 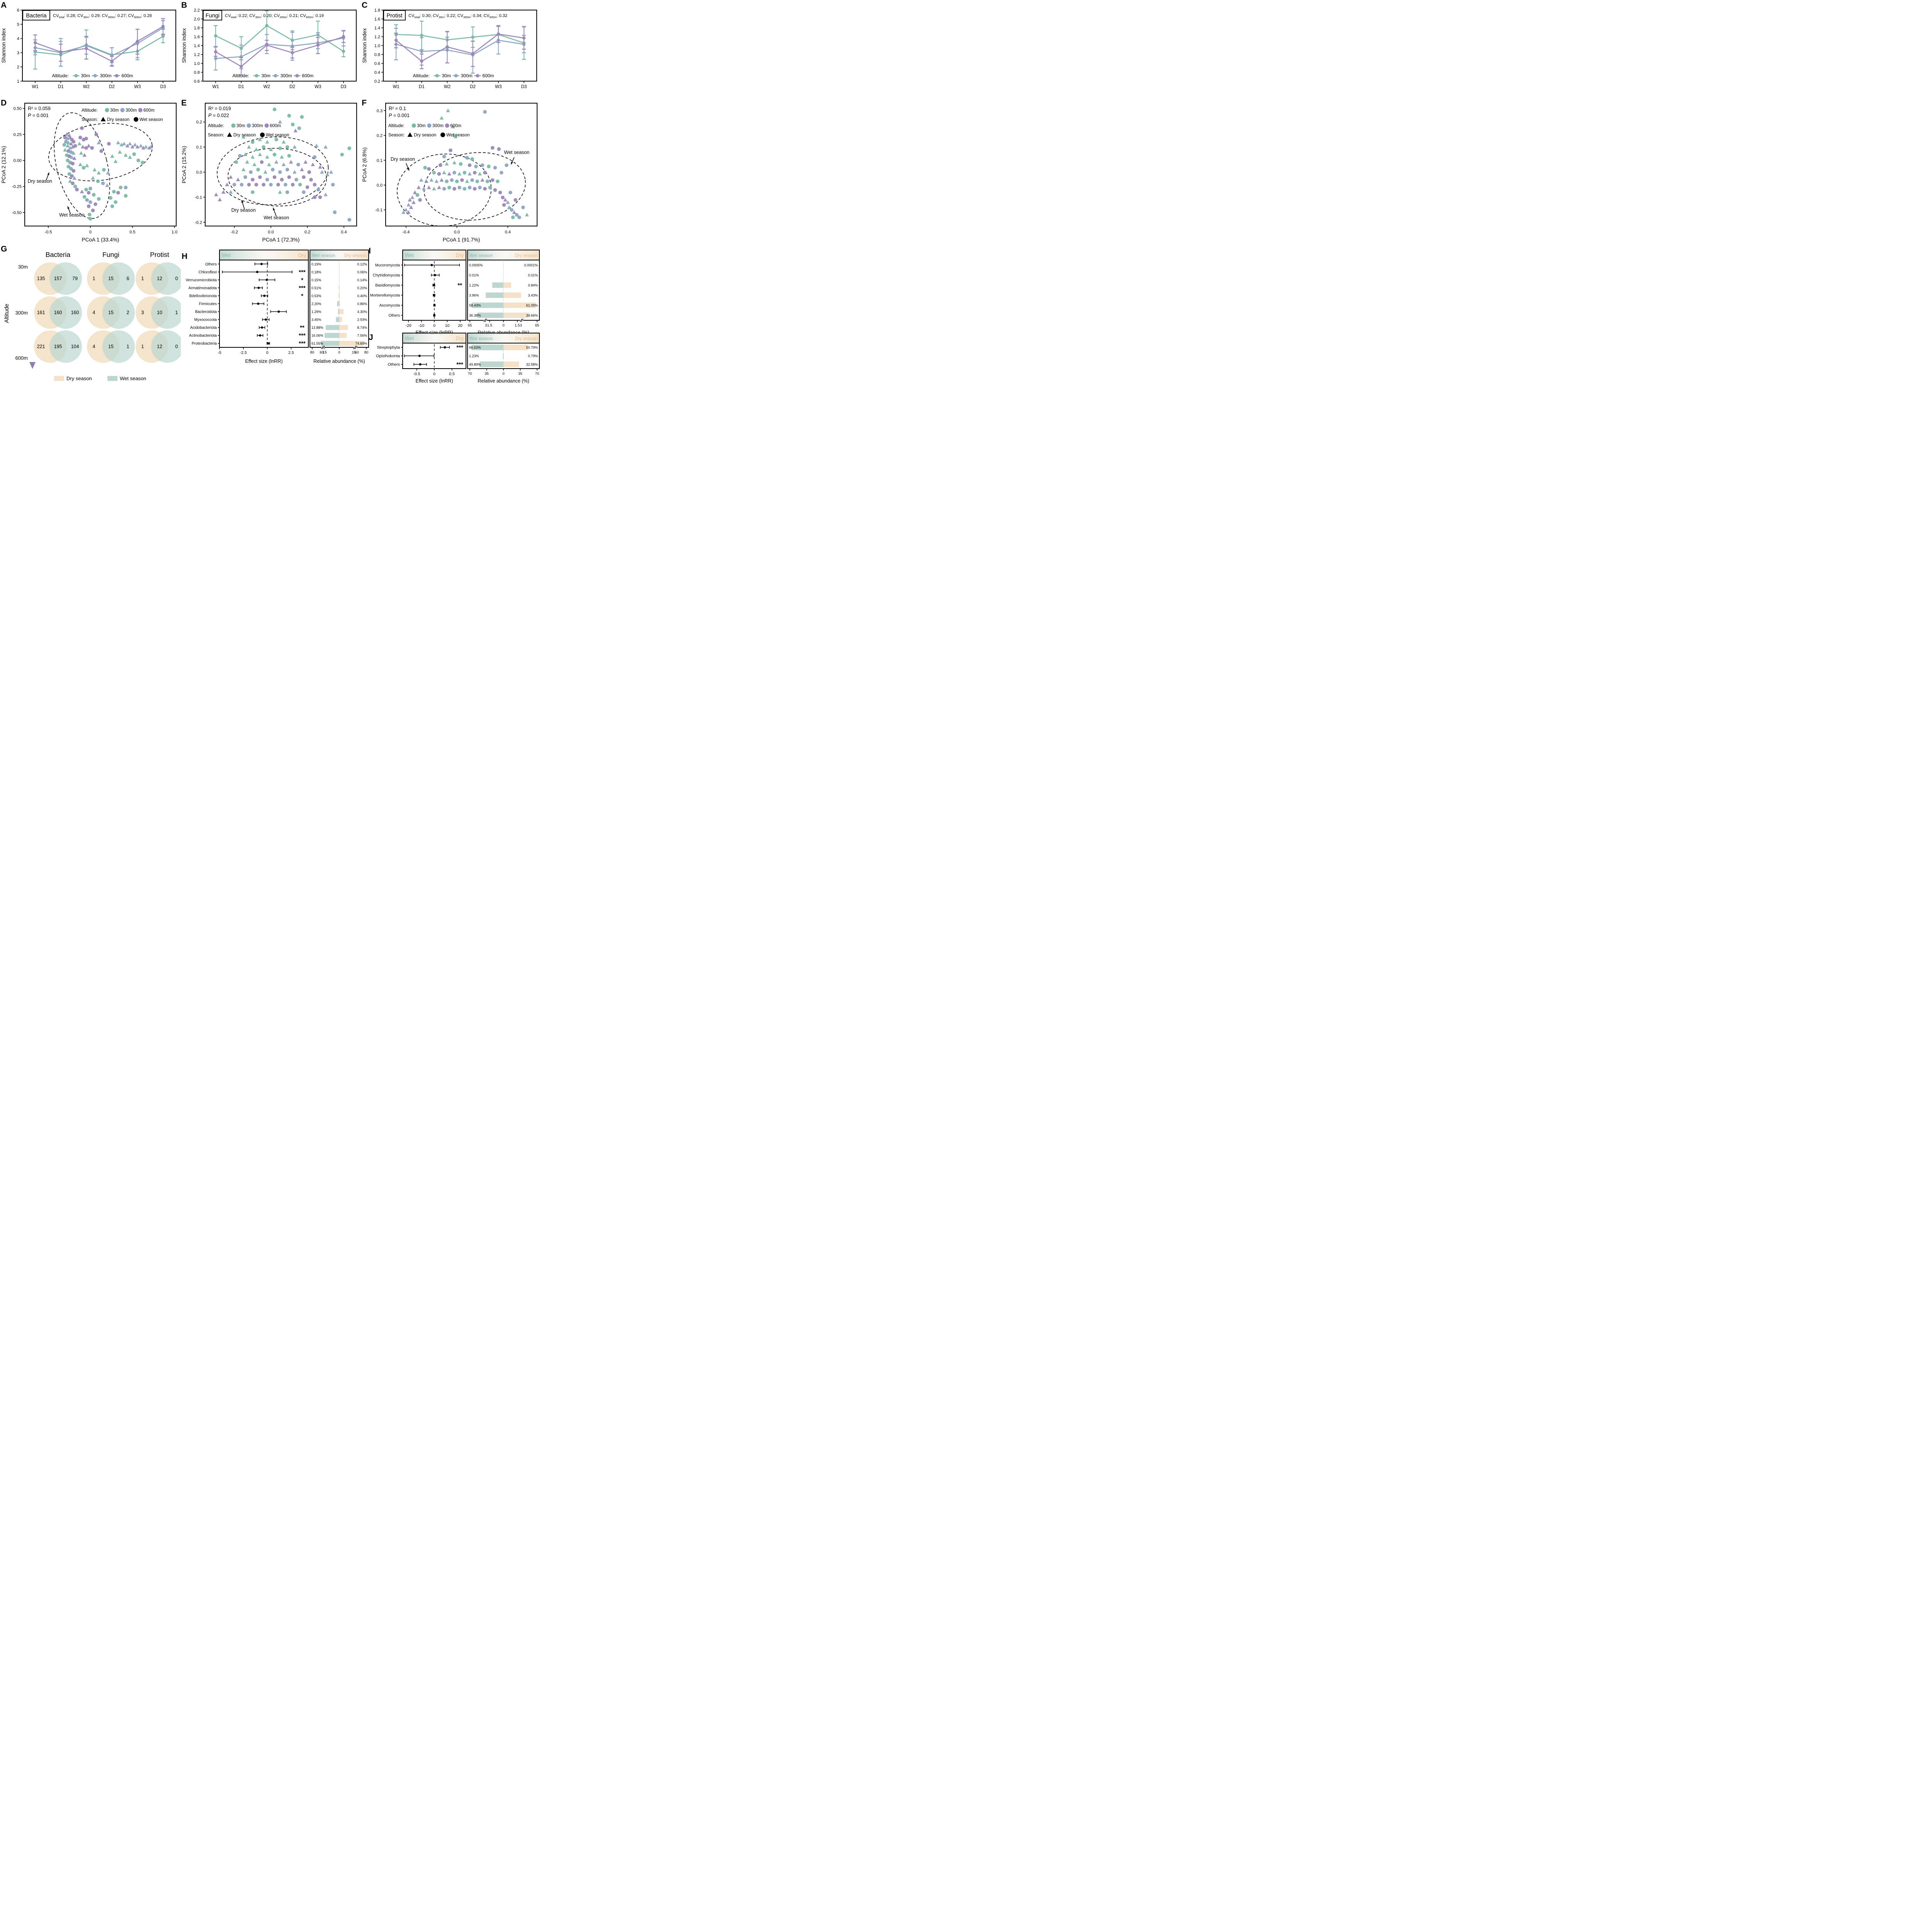 What do you see at coordinates (220, 352) in the screenshot?
I see `x-tick-label: -5` at bounding box center [220, 352].